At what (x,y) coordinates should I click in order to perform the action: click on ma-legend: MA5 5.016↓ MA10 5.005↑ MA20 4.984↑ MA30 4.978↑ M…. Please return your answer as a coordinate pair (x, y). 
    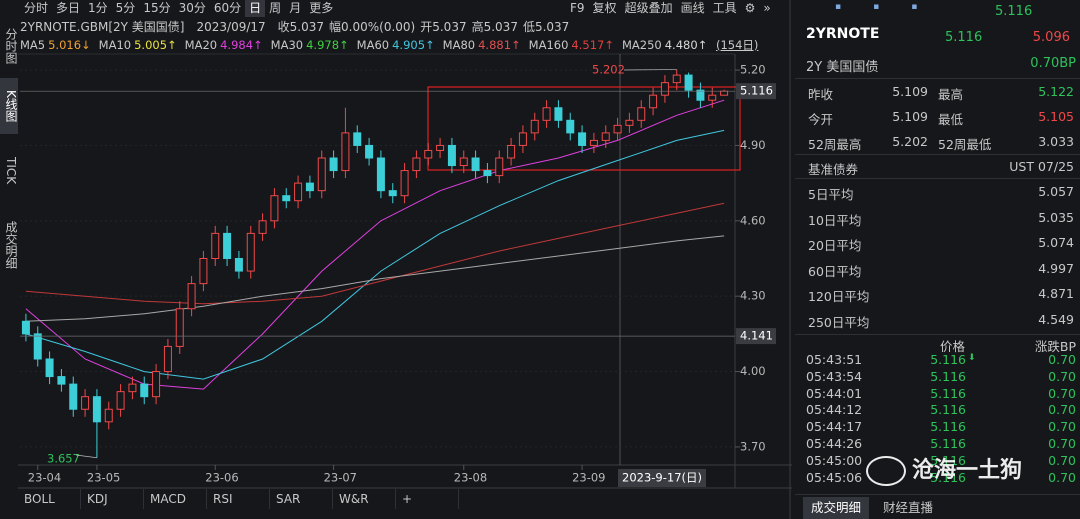
    Looking at the image, I should click on (367, 45).